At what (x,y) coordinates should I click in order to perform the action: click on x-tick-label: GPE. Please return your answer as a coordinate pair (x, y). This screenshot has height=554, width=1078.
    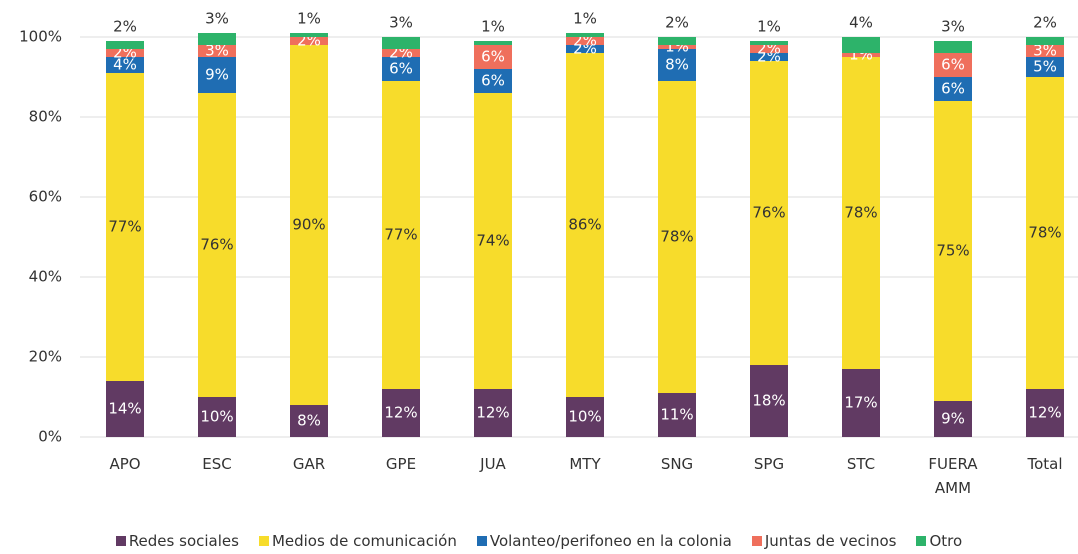
    Looking at the image, I should click on (401, 464).